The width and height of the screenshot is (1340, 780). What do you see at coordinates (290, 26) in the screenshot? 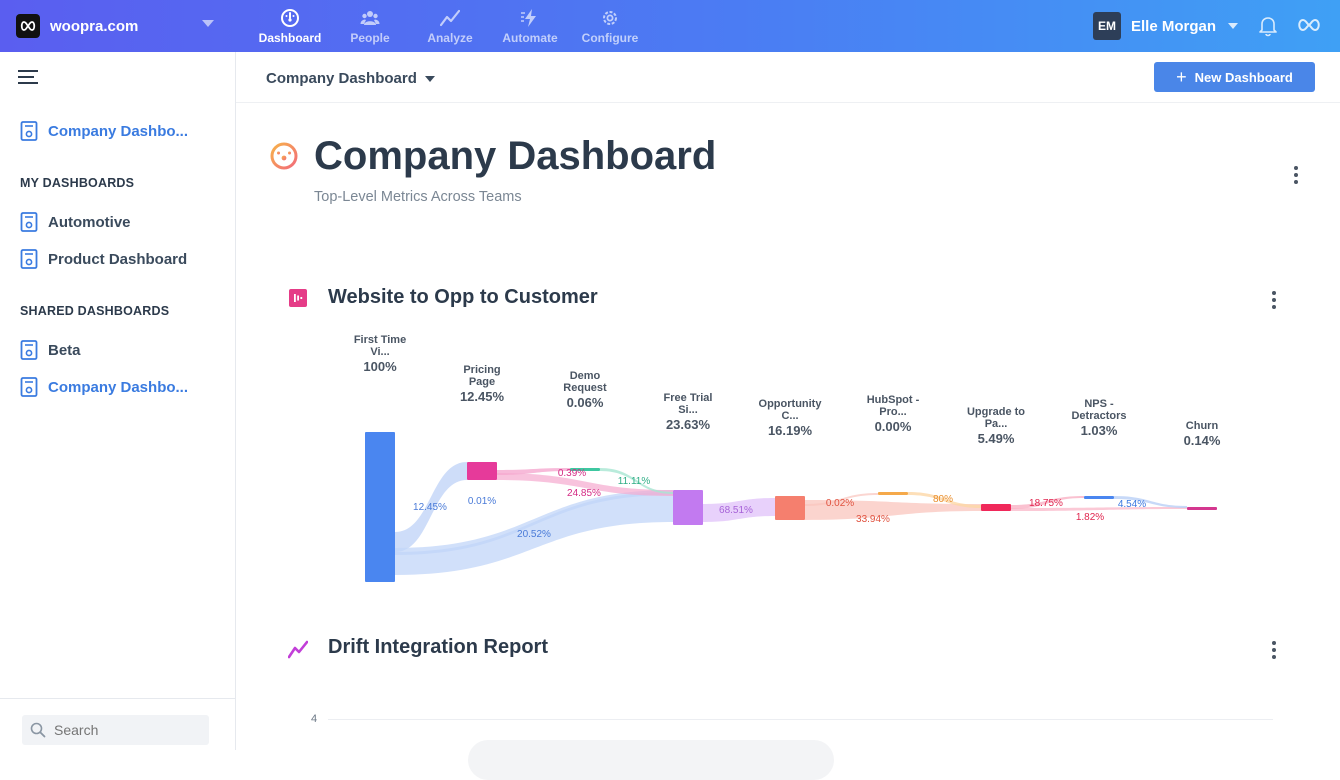
I see `nav-dashboard: Dashboard` at bounding box center [290, 26].